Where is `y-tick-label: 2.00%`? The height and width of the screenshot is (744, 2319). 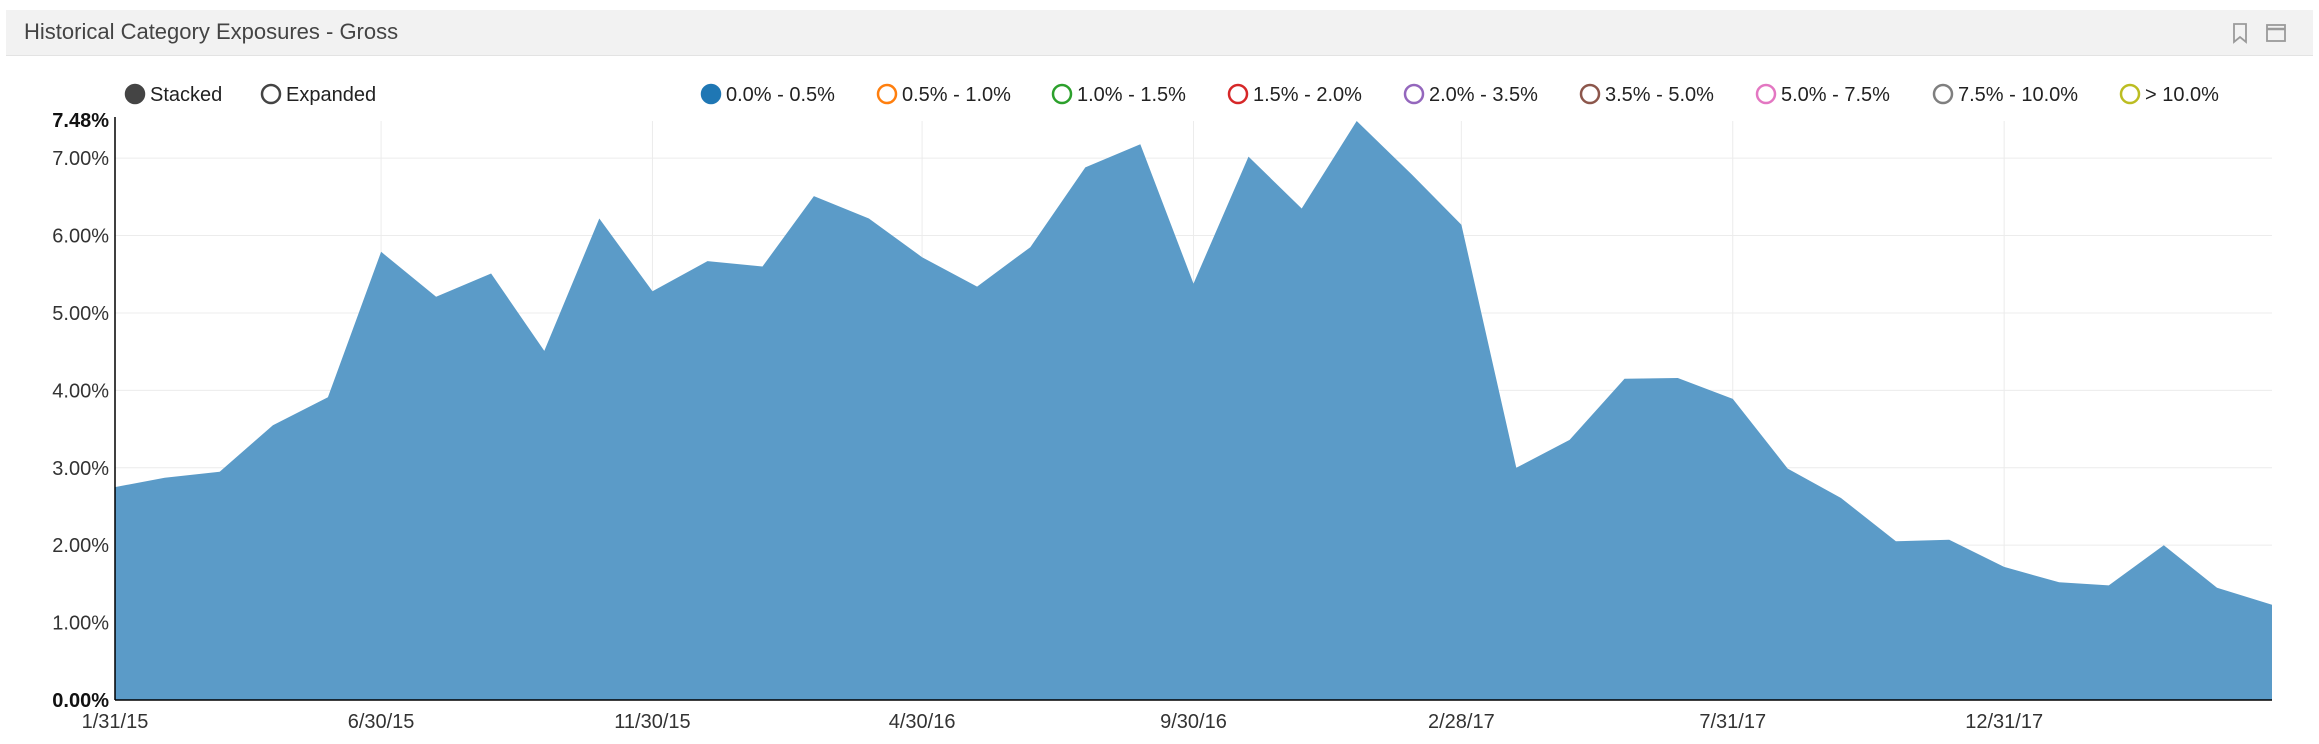
y-tick-label: 2.00% is located at coordinates (80, 546).